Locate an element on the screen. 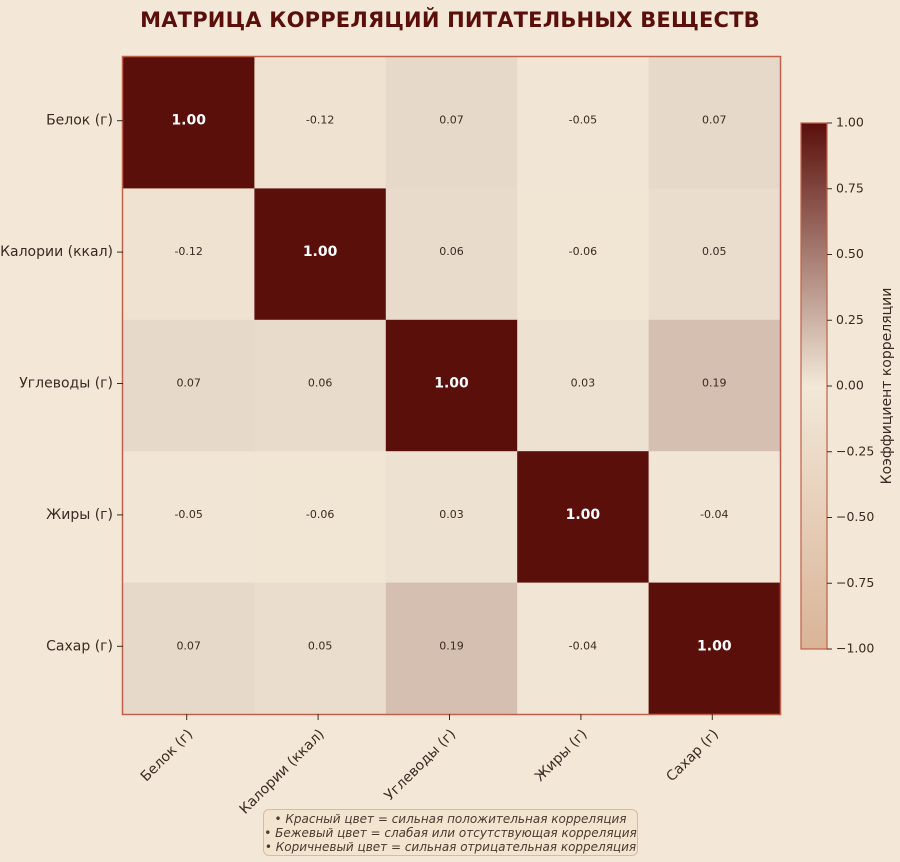  colorbar-tick-label: −0.50 is located at coordinates (855, 516).